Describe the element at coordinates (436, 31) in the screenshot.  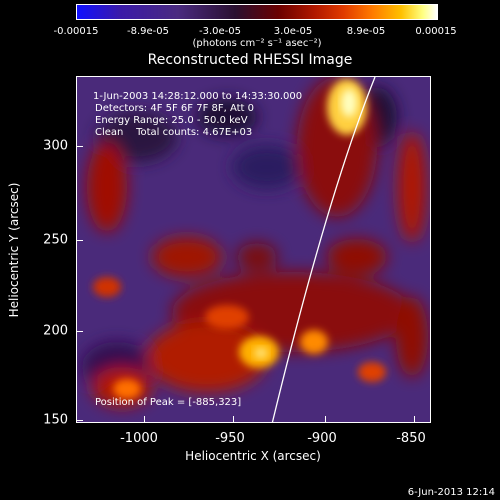
I see `colorbar-tick-label: 0.00015` at that location.